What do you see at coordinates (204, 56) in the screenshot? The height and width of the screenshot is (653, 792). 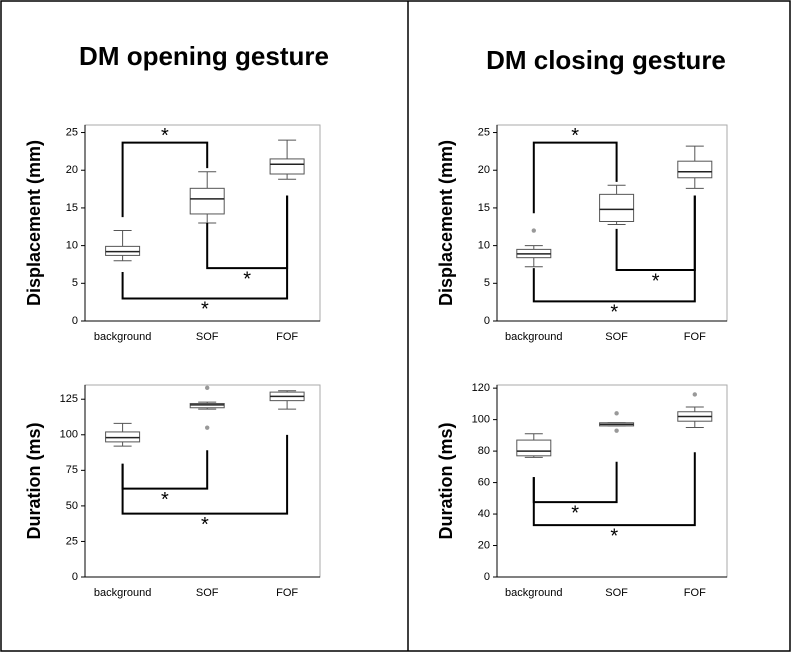 I see `chart-title: DM opening gesture` at bounding box center [204, 56].